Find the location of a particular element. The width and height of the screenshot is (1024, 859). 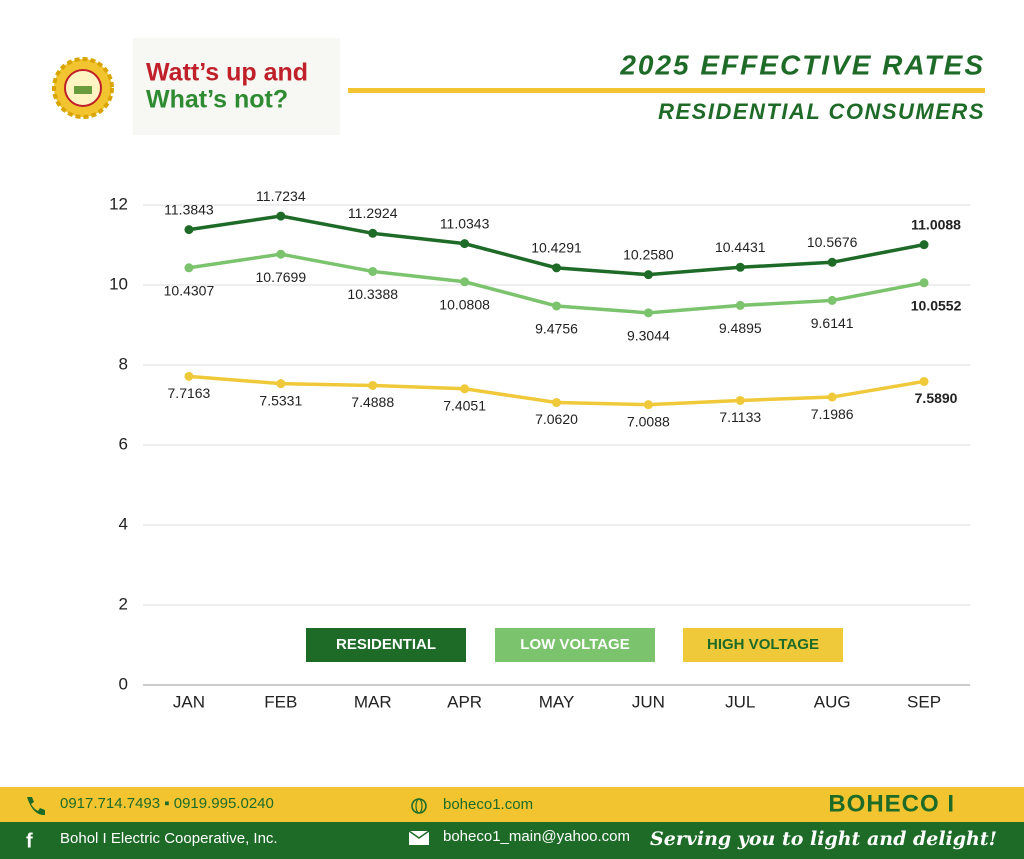

y-tick-label: 10 is located at coordinates (118, 283).